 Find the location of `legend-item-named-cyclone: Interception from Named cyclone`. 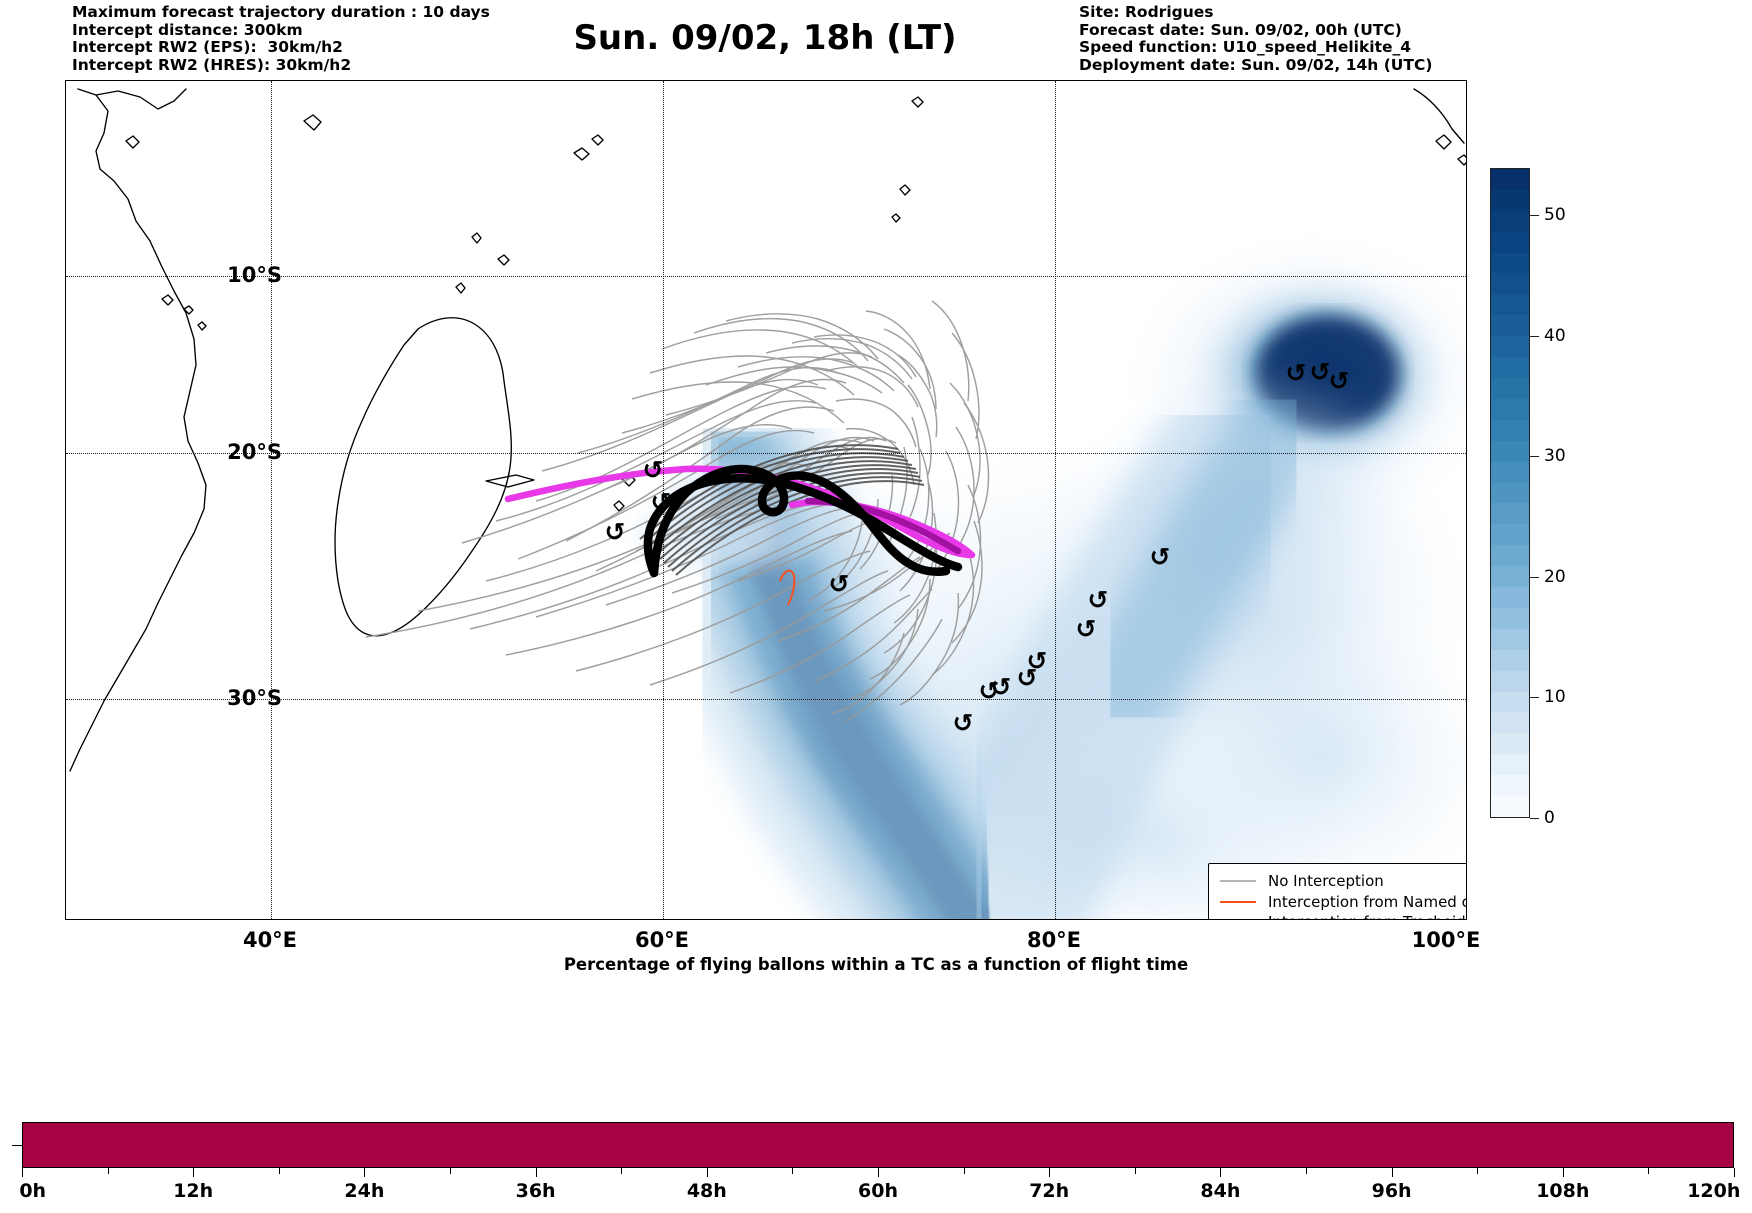

legend-item-named-cyclone: Interception from Named cyclone is located at coordinates (1342, 902).